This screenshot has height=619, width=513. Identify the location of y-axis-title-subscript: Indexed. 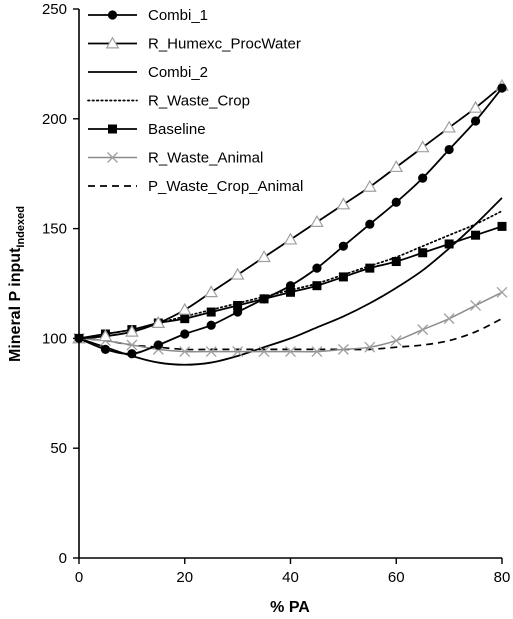
(21, 227).